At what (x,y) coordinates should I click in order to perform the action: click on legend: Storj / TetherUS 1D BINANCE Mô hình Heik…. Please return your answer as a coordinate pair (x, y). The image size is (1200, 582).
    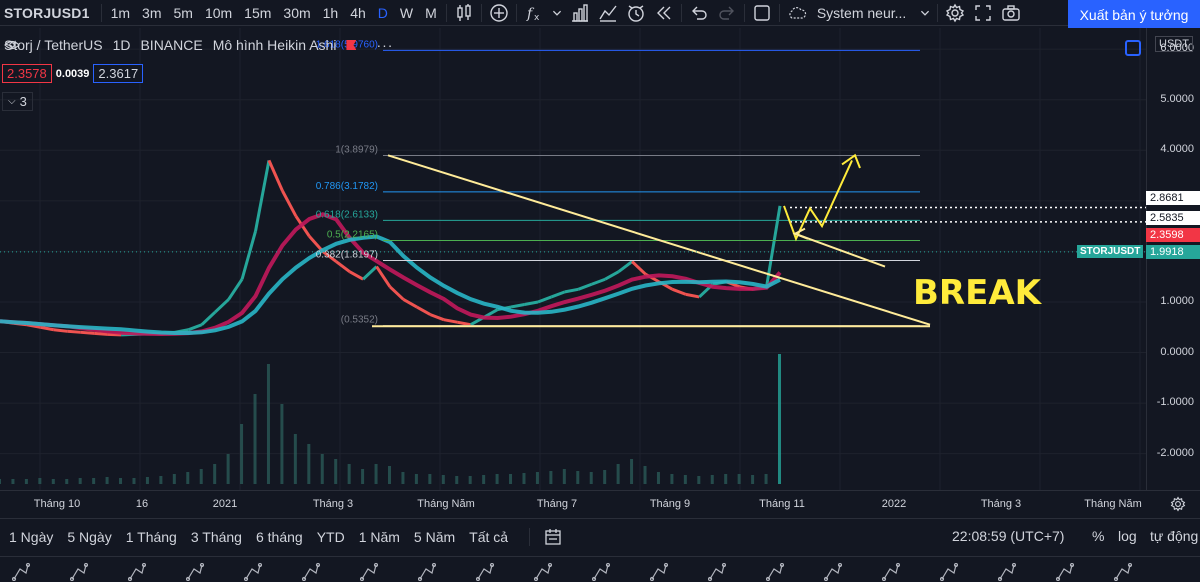
    Looking at the image, I should click on (198, 45).